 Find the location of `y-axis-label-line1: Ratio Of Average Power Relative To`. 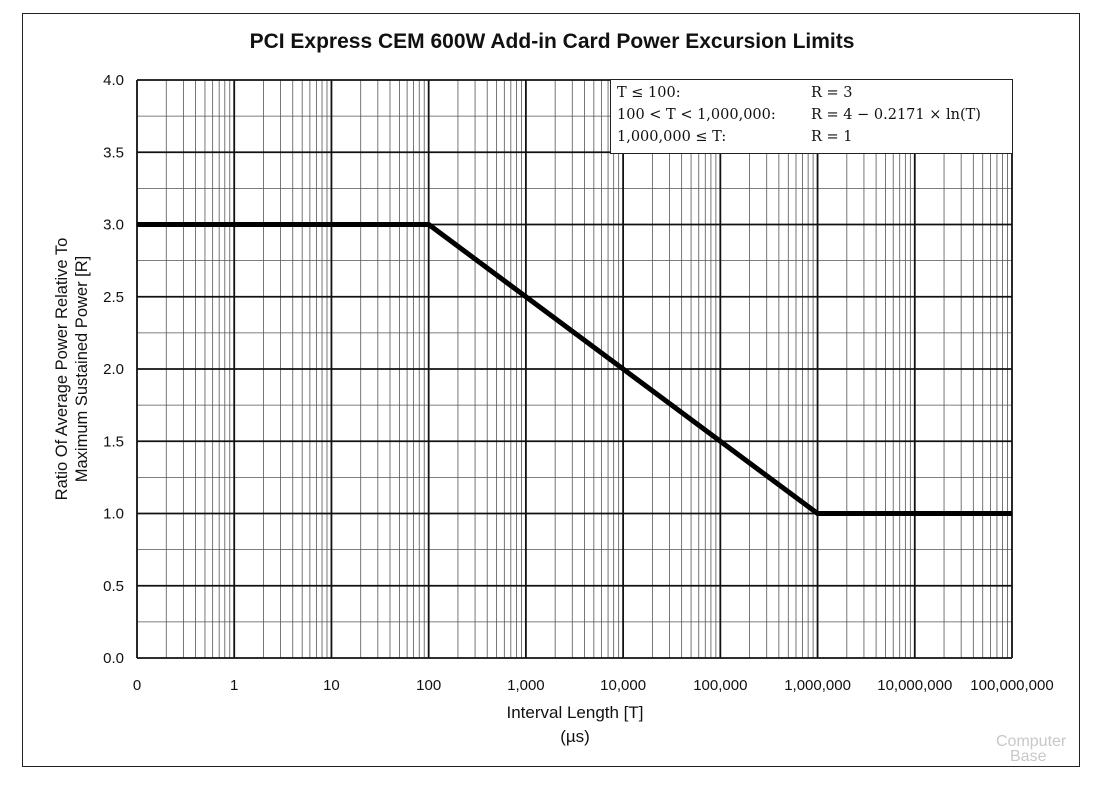

y-axis-label-line1: Ratio Of Average Power Relative To is located at coordinates (62, 369).